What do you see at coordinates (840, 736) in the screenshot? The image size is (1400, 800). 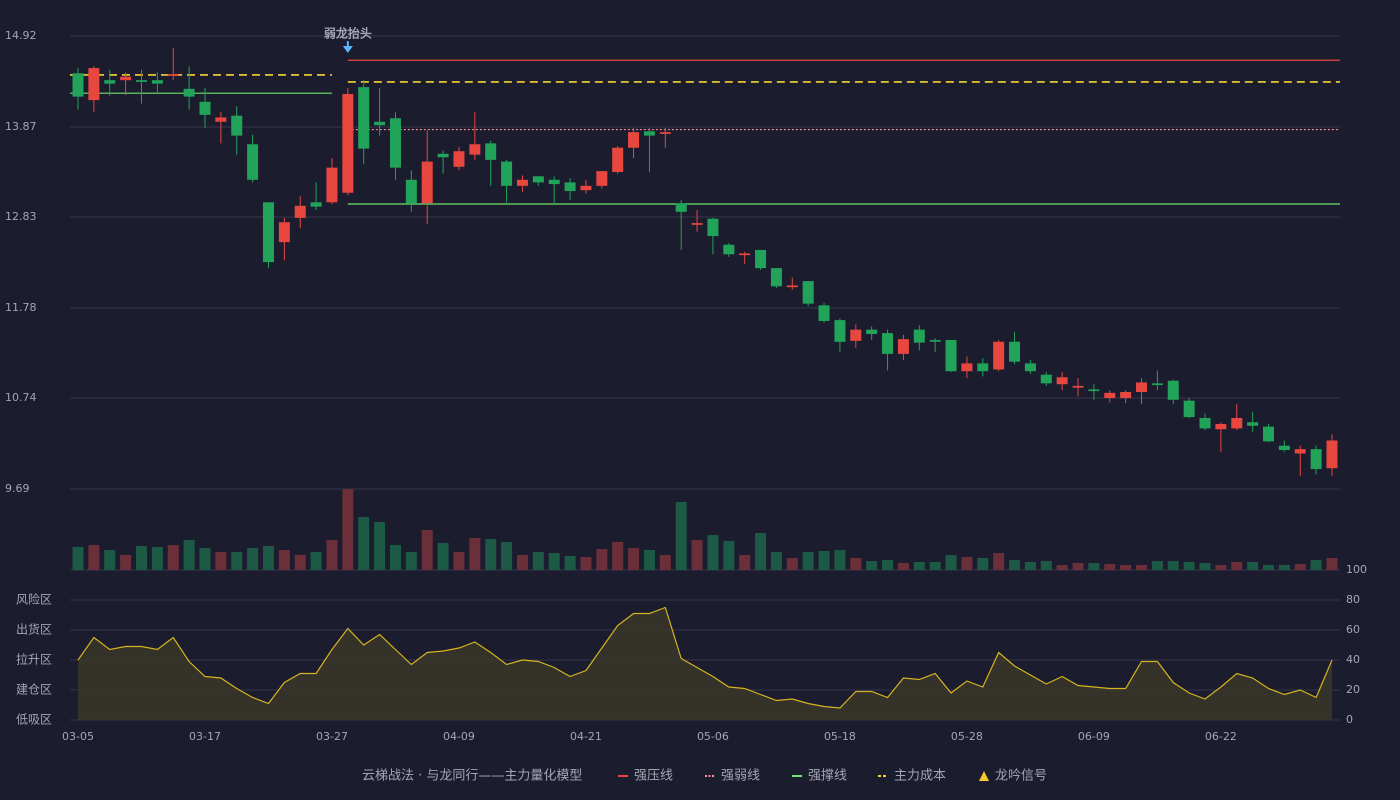 I see `x-tick-label: 05-18` at bounding box center [840, 736].